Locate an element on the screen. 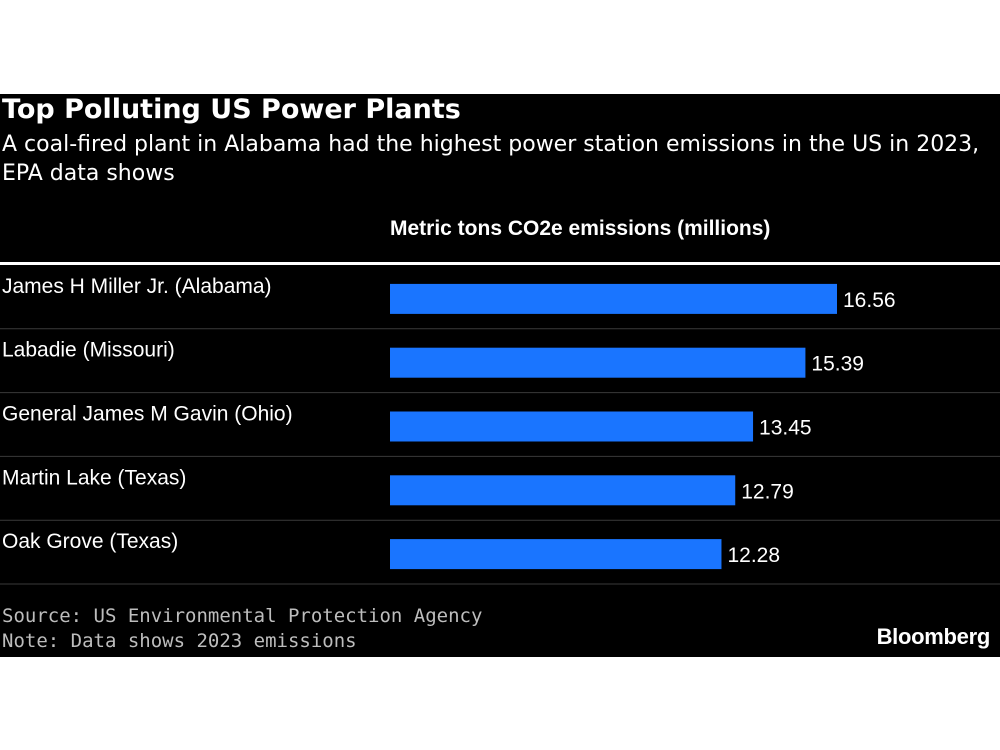 The image size is (1000, 750). value-label: 15.39 is located at coordinates (837, 364).